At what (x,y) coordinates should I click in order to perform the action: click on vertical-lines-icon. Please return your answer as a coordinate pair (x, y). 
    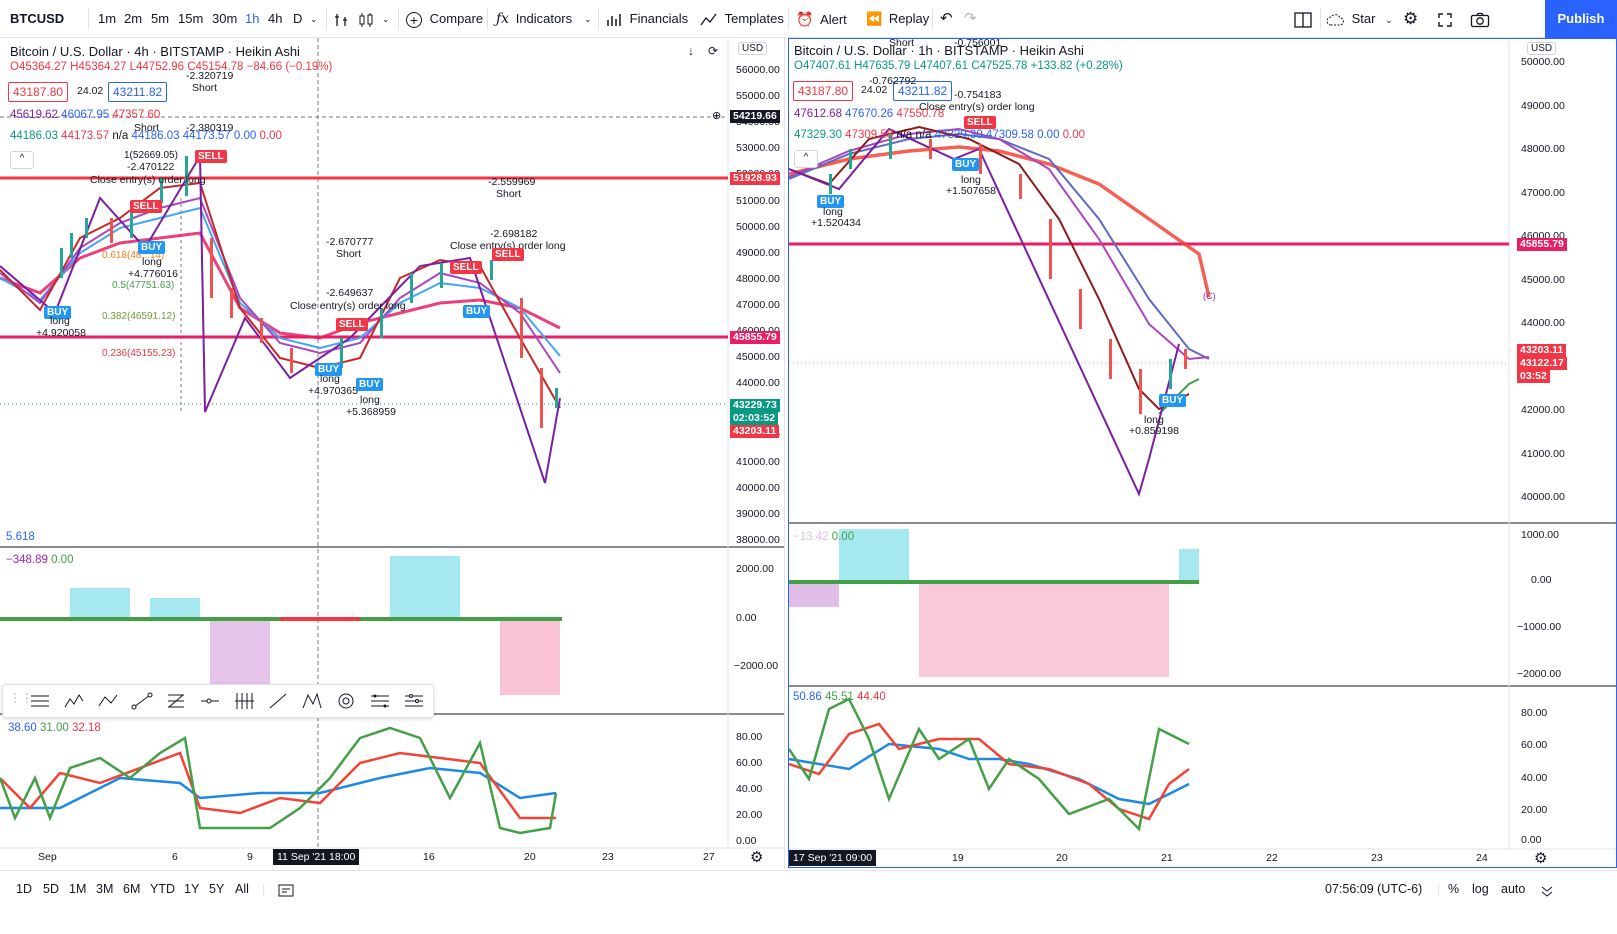
    Looking at the image, I should click on (244, 701).